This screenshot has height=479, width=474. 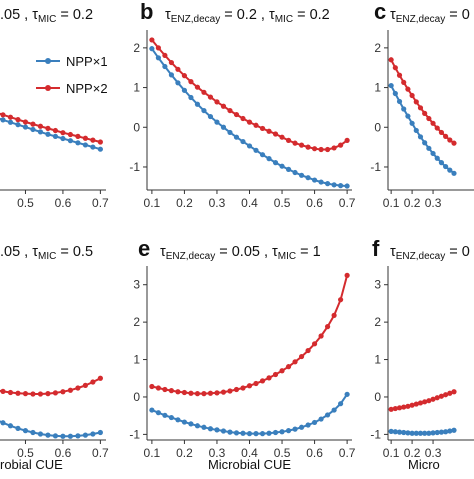 I want to click on panel-letter: b, so click(x=146, y=12).